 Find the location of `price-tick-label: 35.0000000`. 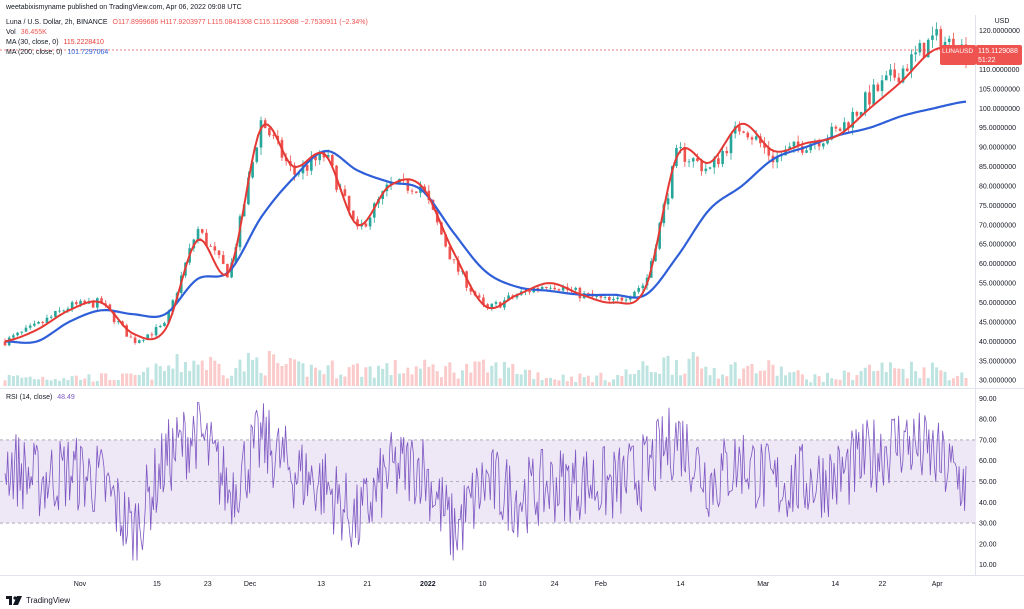

price-tick-label: 35.0000000 is located at coordinates (997, 361).